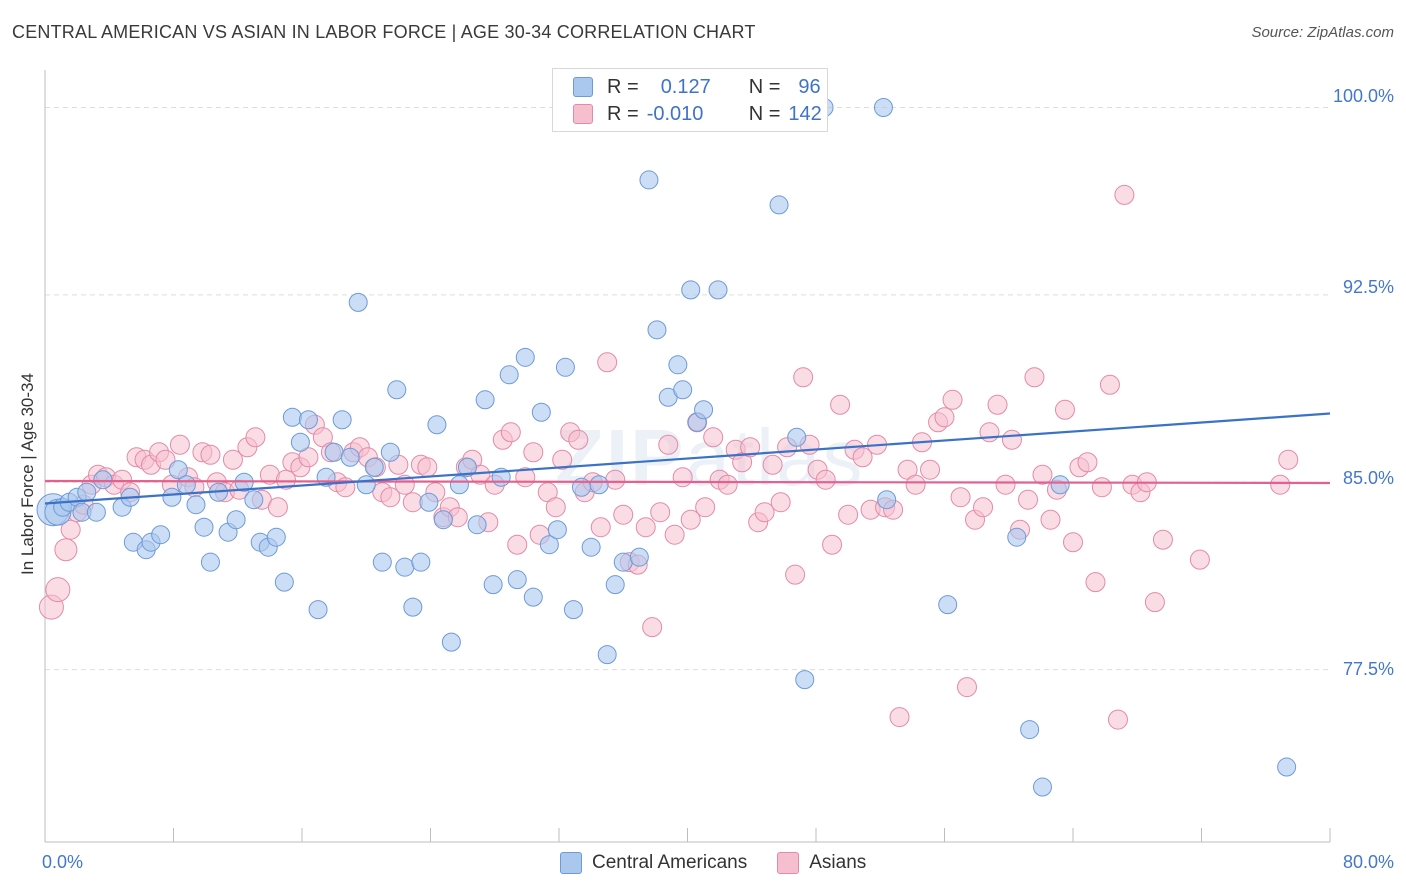 The width and height of the screenshot is (1406, 892). Describe the element at coordinates (675, 113) in the screenshot. I see `r-value: -0.010` at that location.